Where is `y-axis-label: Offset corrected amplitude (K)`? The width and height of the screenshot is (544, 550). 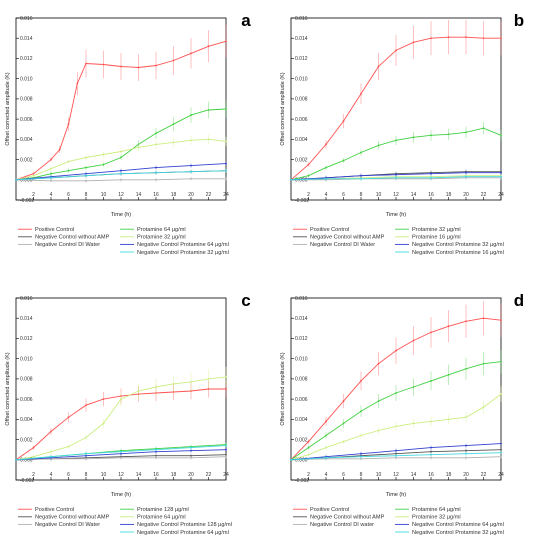 y-axis-label: Offset corrected amplitude (K) is located at coordinates (8, 108).